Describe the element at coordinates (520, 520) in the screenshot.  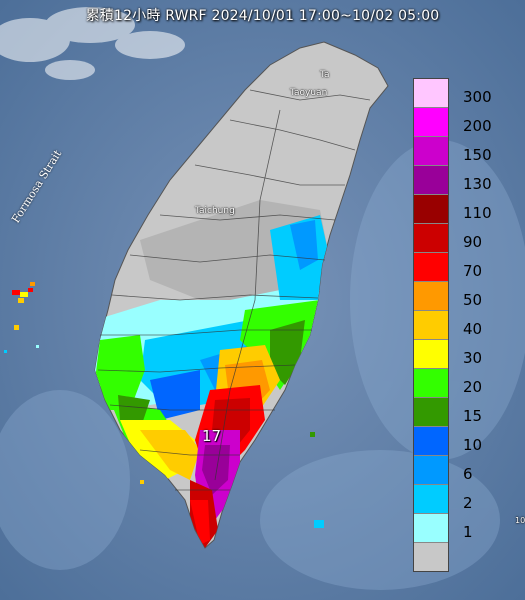
I see `edge-fragment: 10` at that location.